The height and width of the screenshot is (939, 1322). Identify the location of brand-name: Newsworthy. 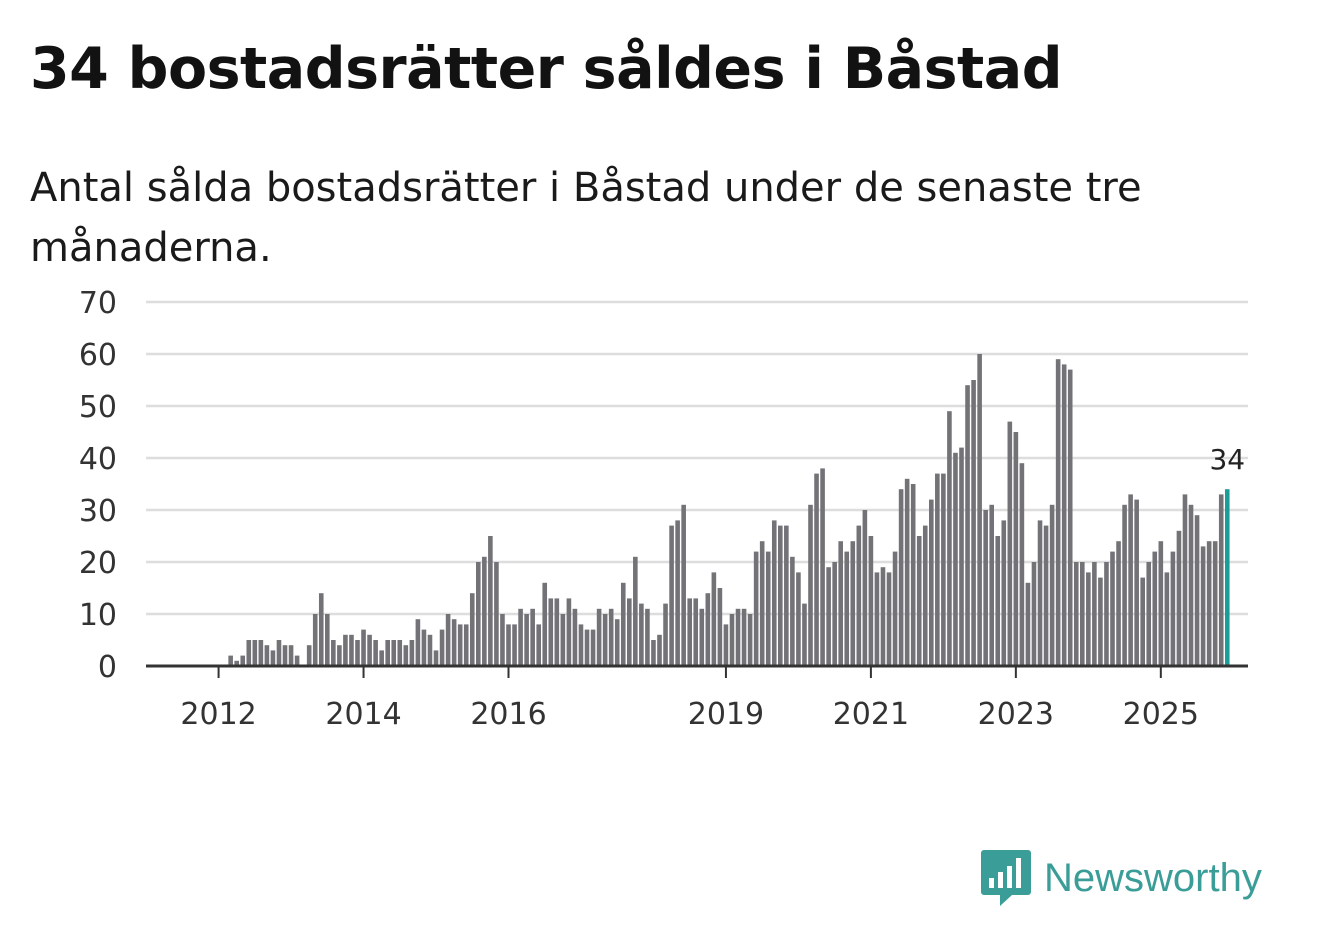
(1153, 877).